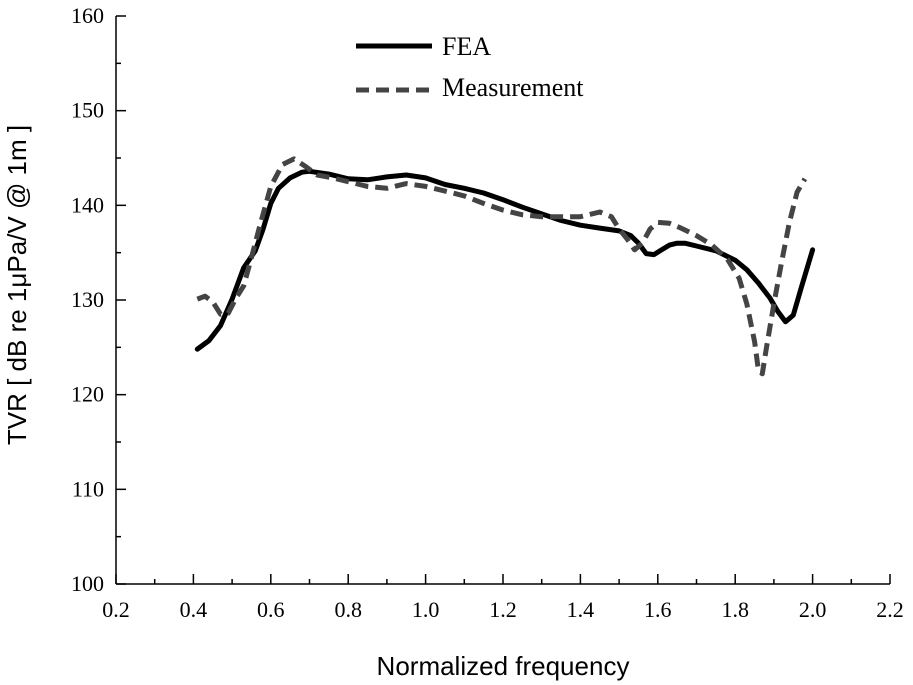 Image resolution: width=913 pixels, height=685 pixels. Describe the element at coordinates (17, 285) in the screenshot. I see `y-axis-title: TVR [ dB re 1μPa/V @ 1m ]` at that location.